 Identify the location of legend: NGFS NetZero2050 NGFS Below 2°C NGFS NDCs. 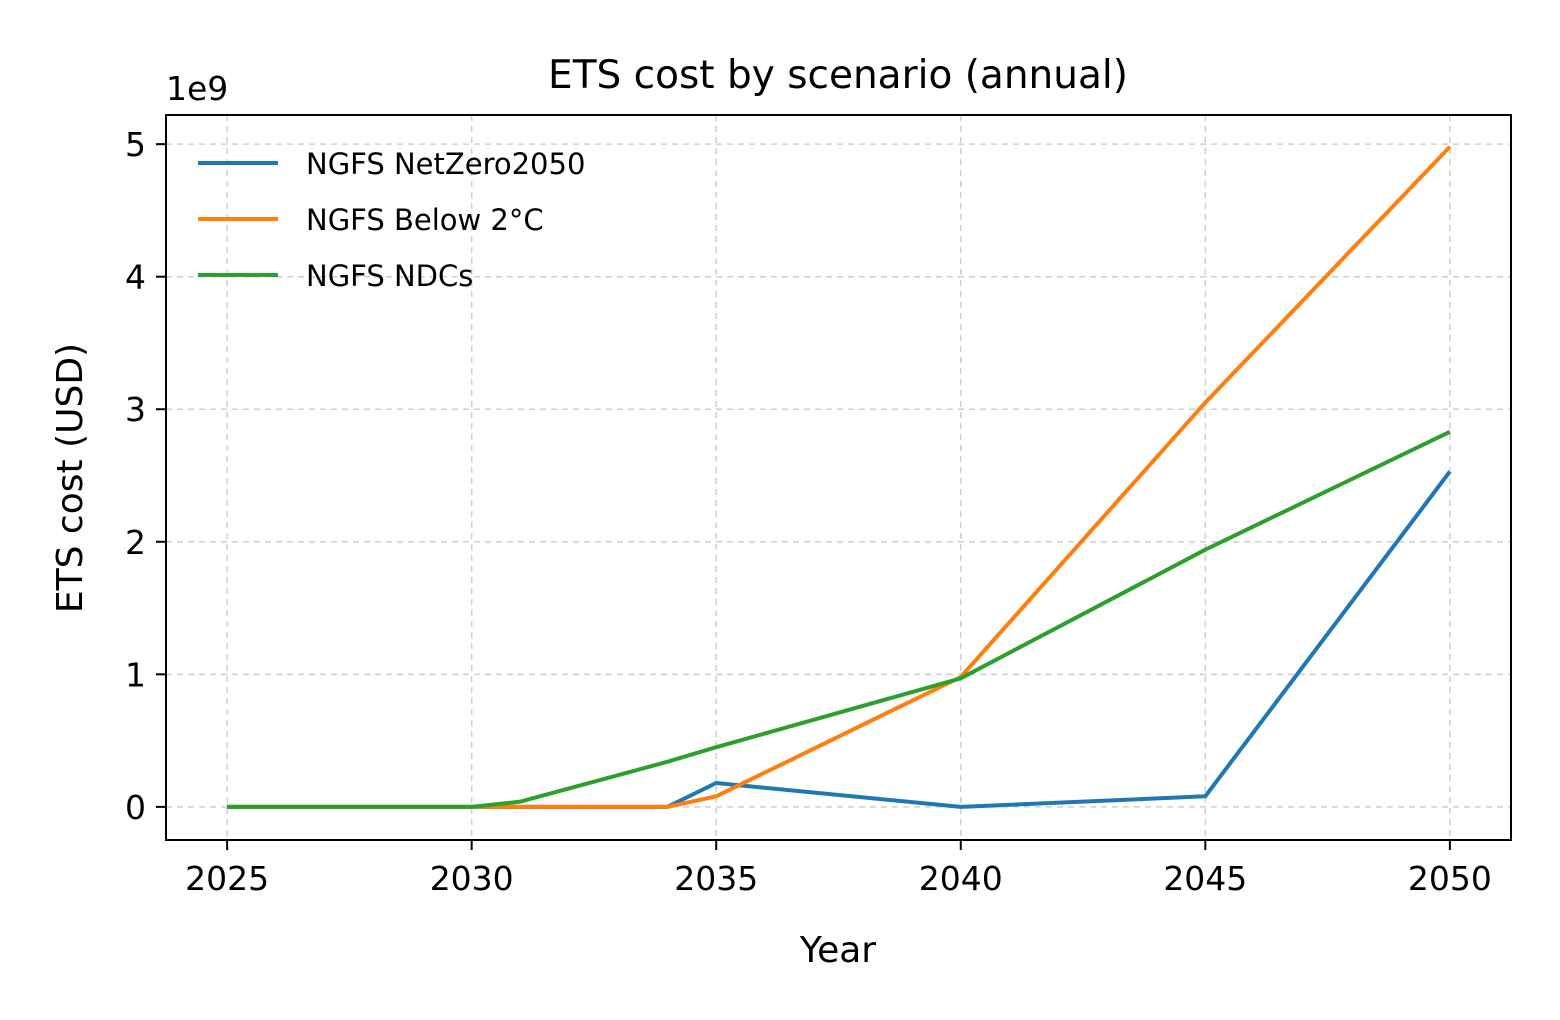
(391, 220).